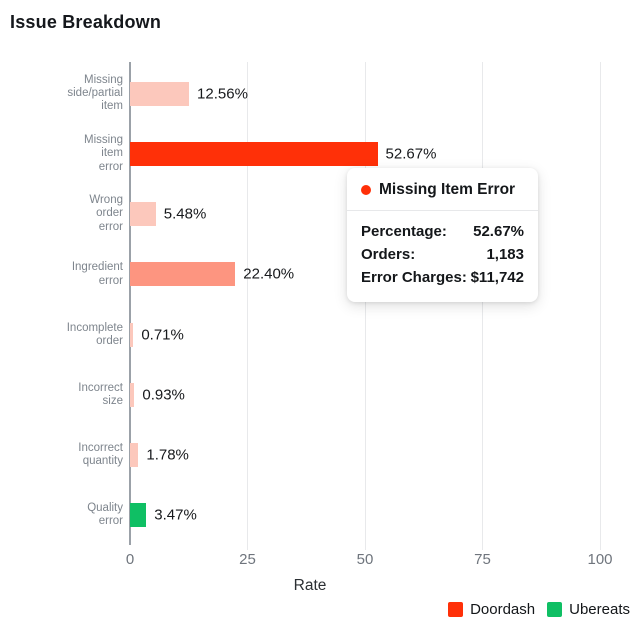  What do you see at coordinates (411, 154) in the screenshot?
I see `value-label-missing-item-error: 52.67%` at bounding box center [411, 154].